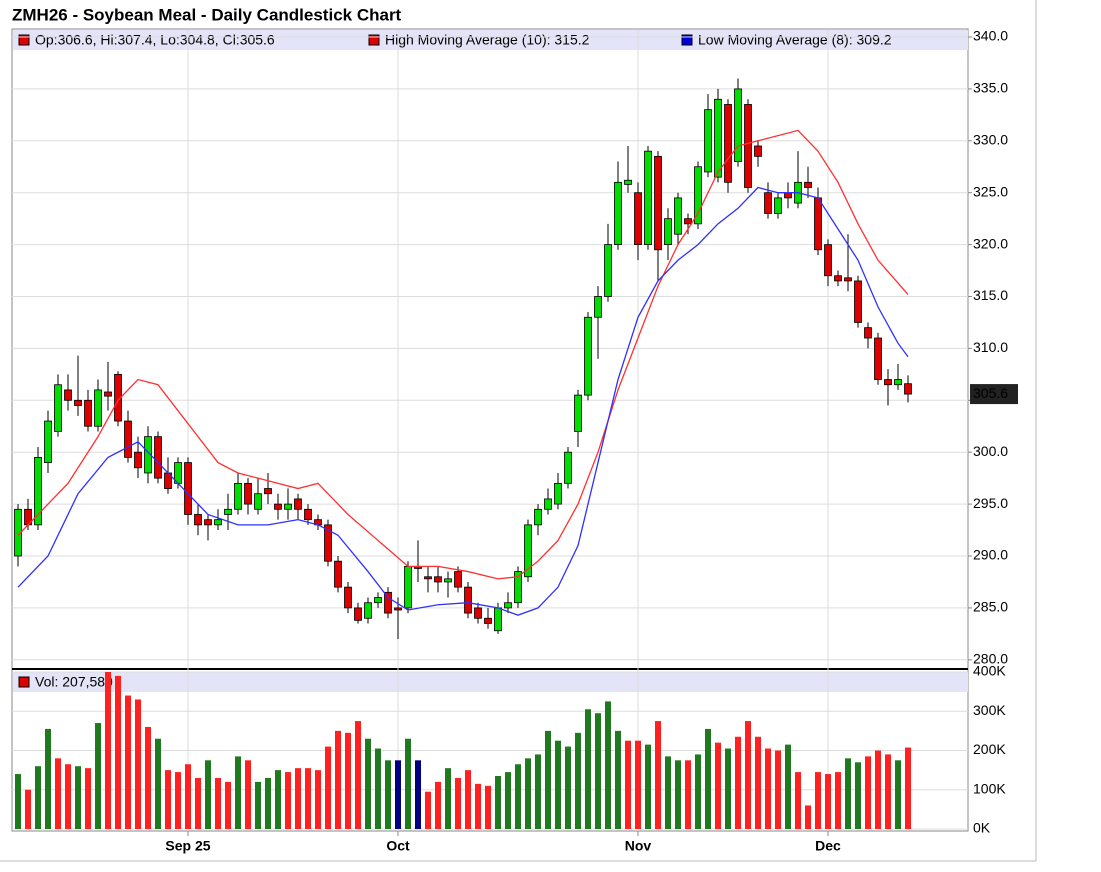  I want to click on legend-text: Vol: 207,580, so click(74, 682).